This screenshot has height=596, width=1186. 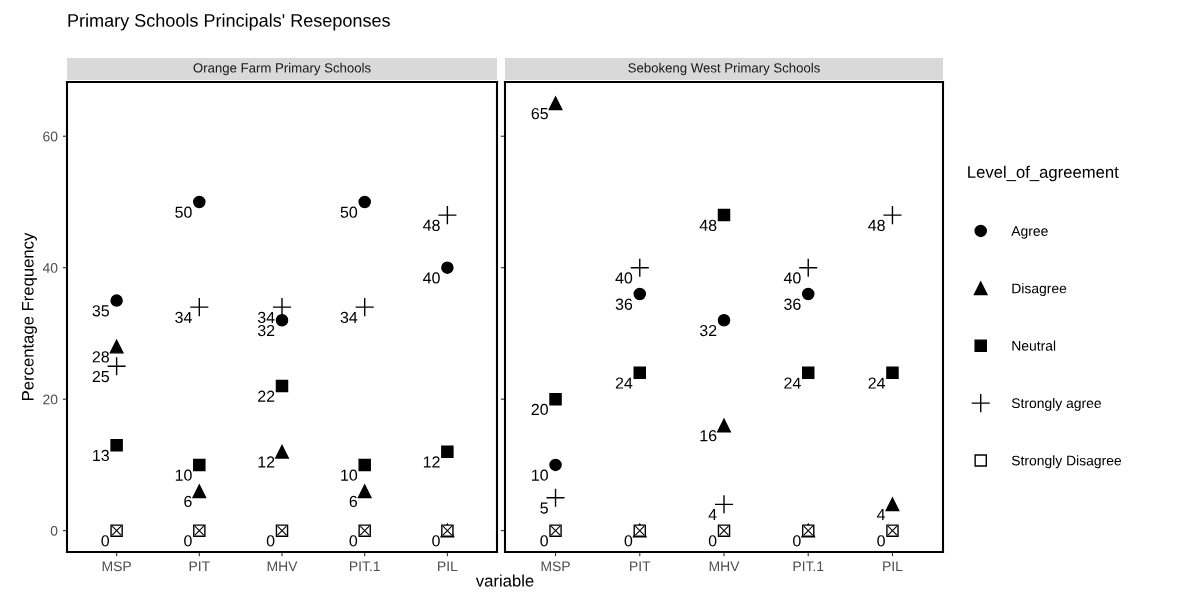 I want to click on data-label: 13, so click(x=101, y=455).